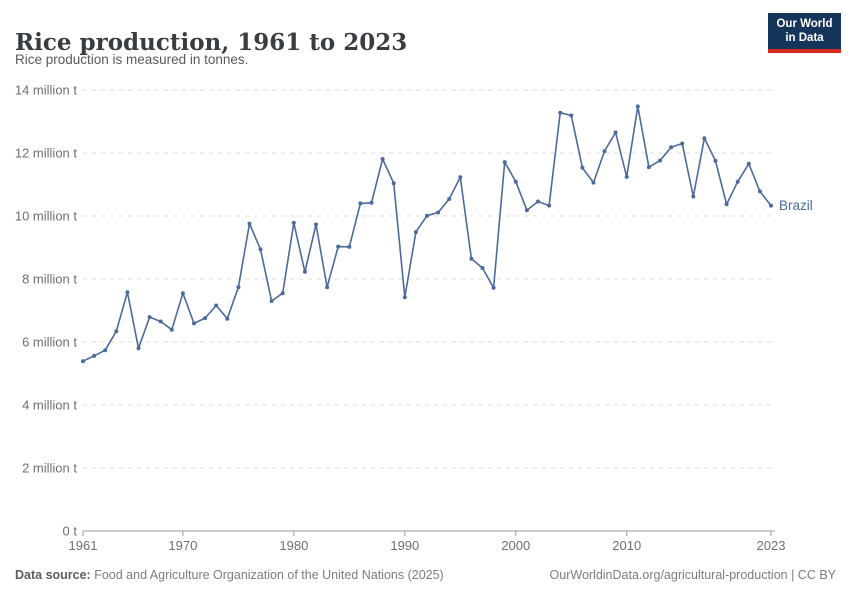 The height and width of the screenshot is (600, 850). Describe the element at coordinates (46, 90) in the screenshot. I see `y-axis-tick-label: 14 million t` at that location.